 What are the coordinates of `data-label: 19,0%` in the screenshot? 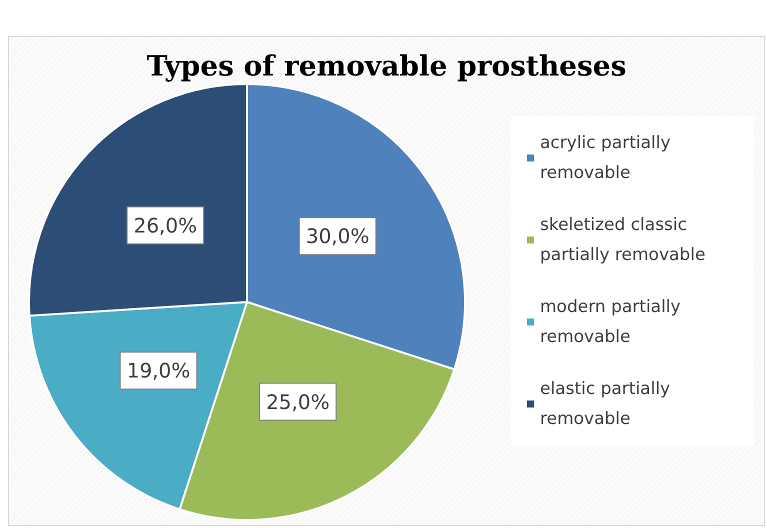 It's located at (158, 370).